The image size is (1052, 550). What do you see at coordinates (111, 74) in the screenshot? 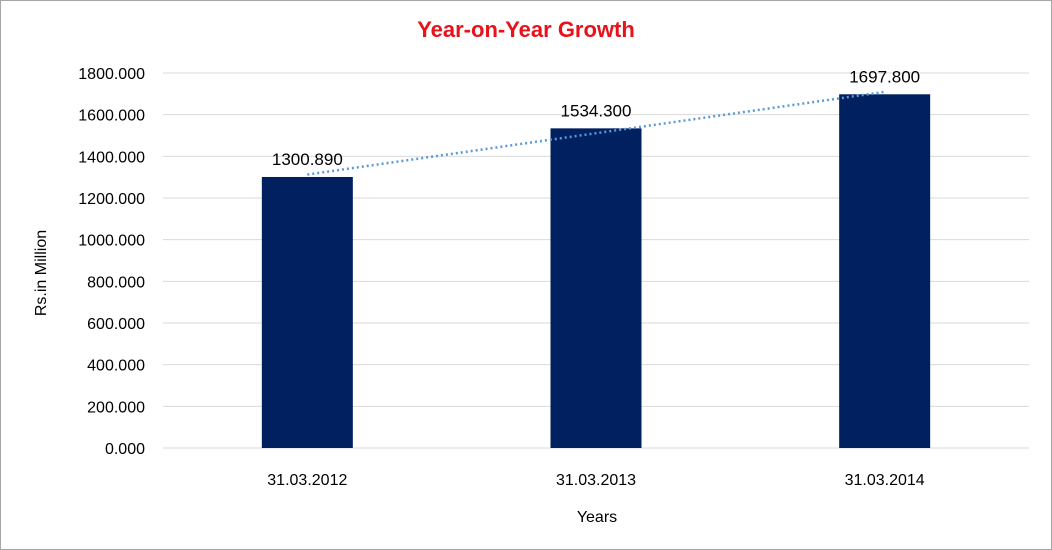
I see `y-tick-label: 1800.000` at bounding box center [111, 74].